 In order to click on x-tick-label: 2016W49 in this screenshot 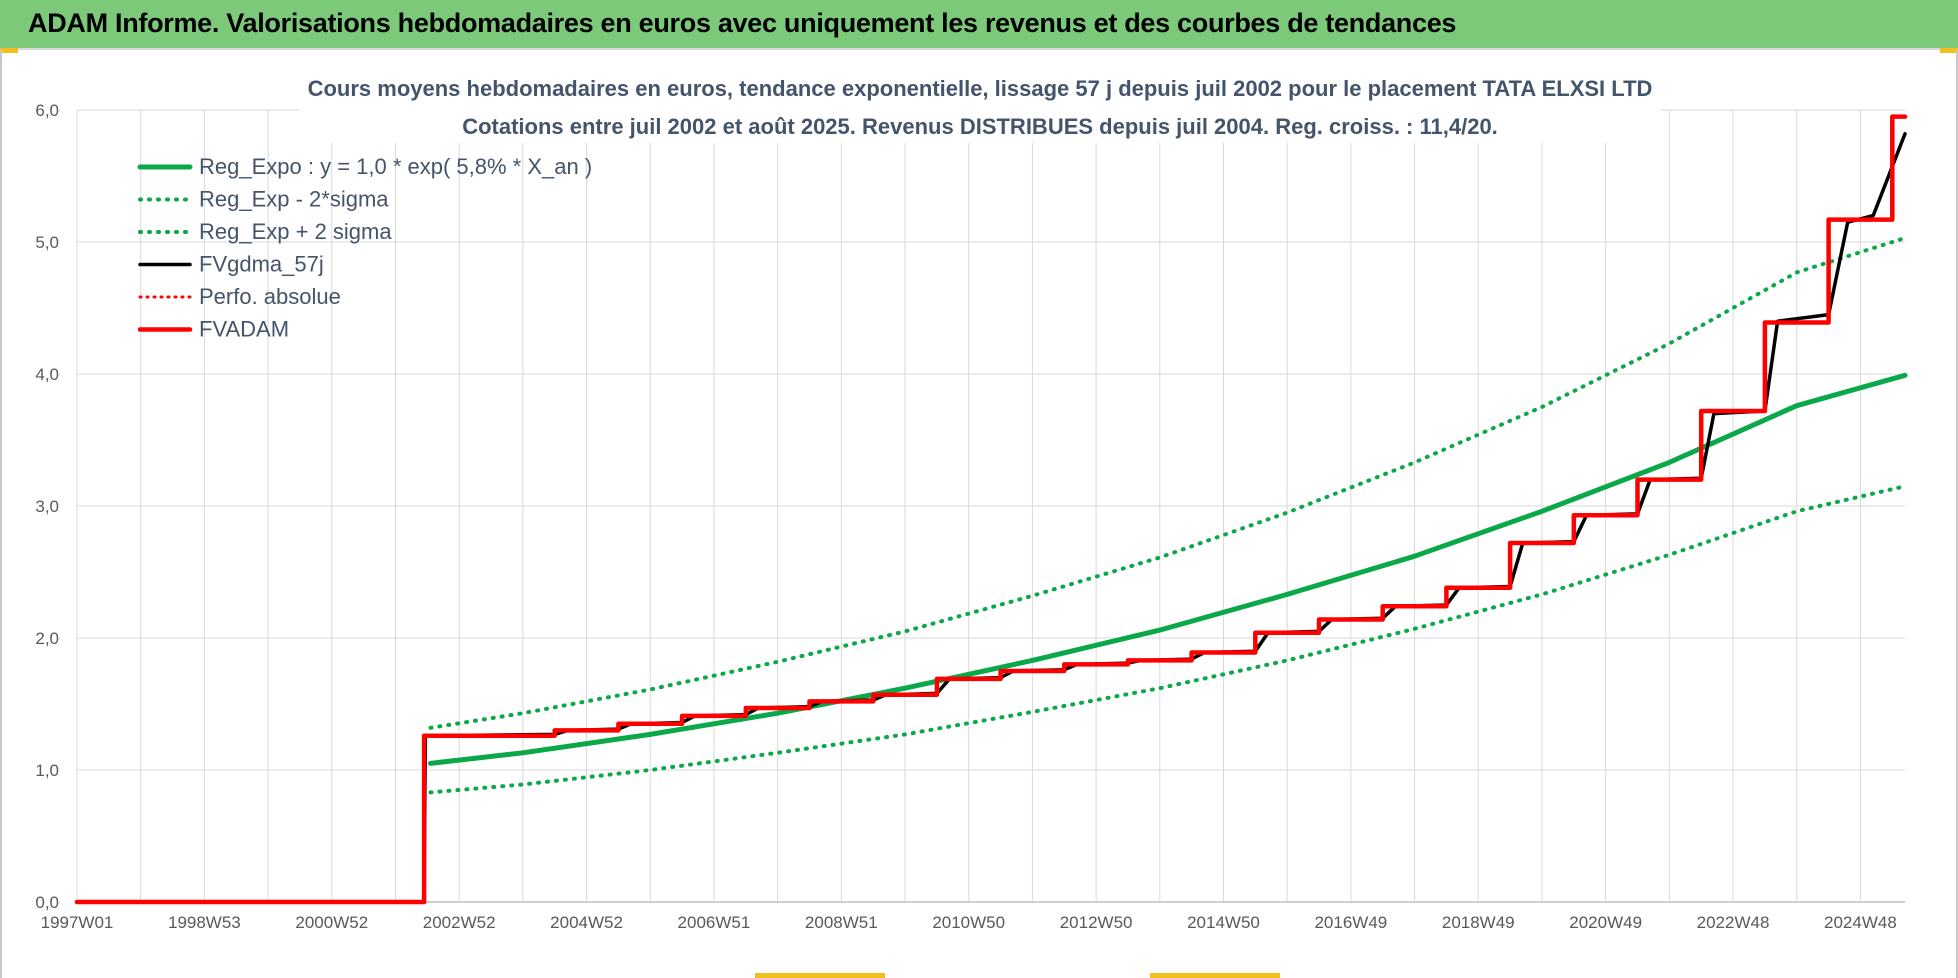, I will do `click(1350, 922)`.